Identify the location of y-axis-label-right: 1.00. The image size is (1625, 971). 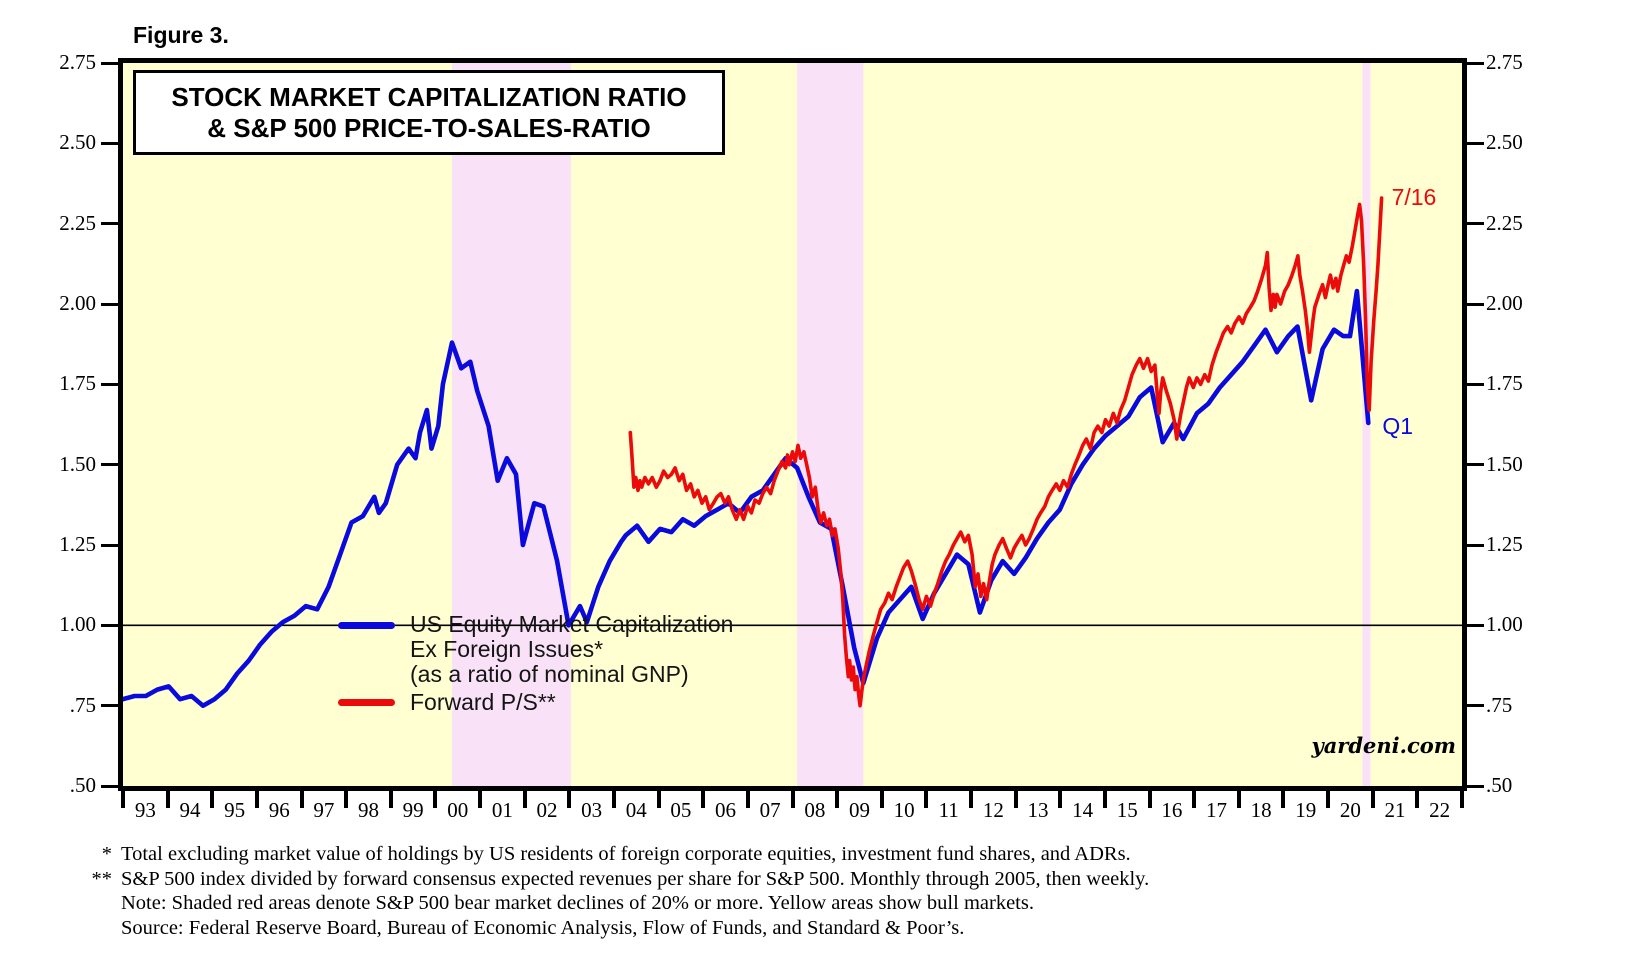
(1504, 624).